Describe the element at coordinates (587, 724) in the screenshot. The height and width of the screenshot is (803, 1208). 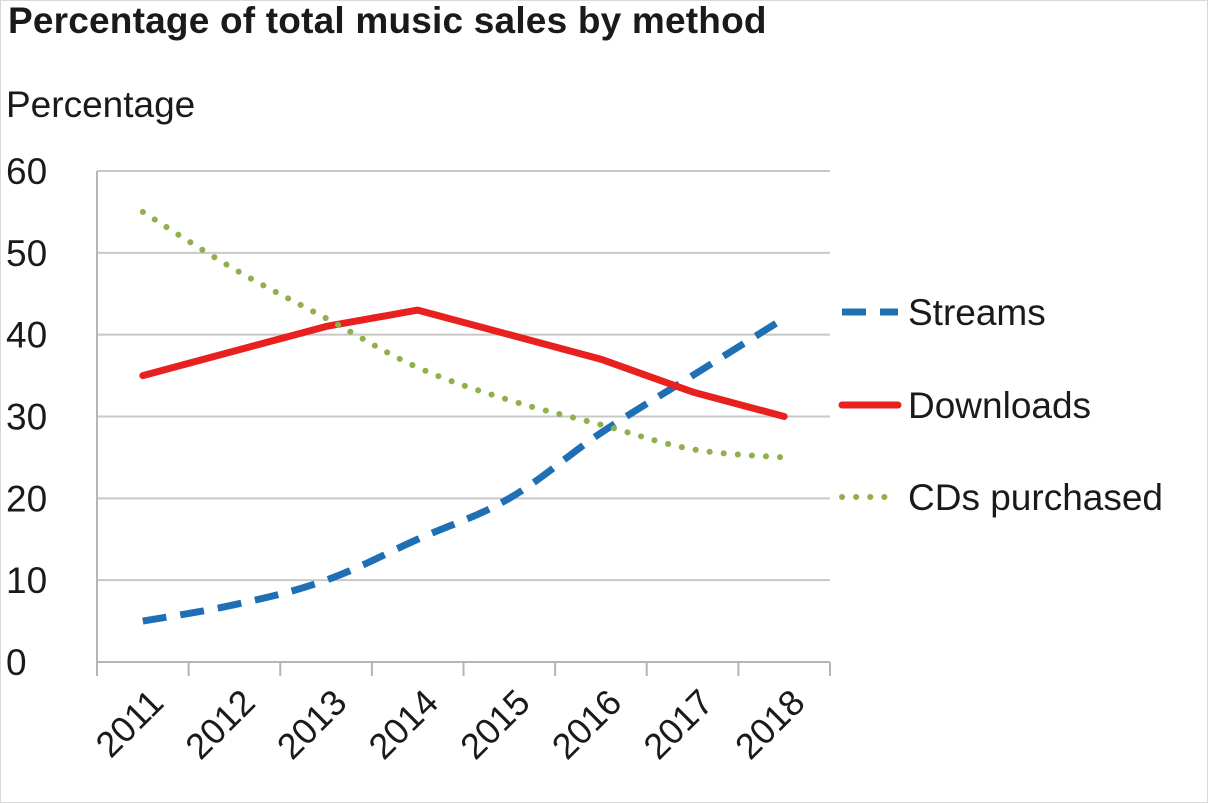
I see `x-tick-label: 2016` at that location.